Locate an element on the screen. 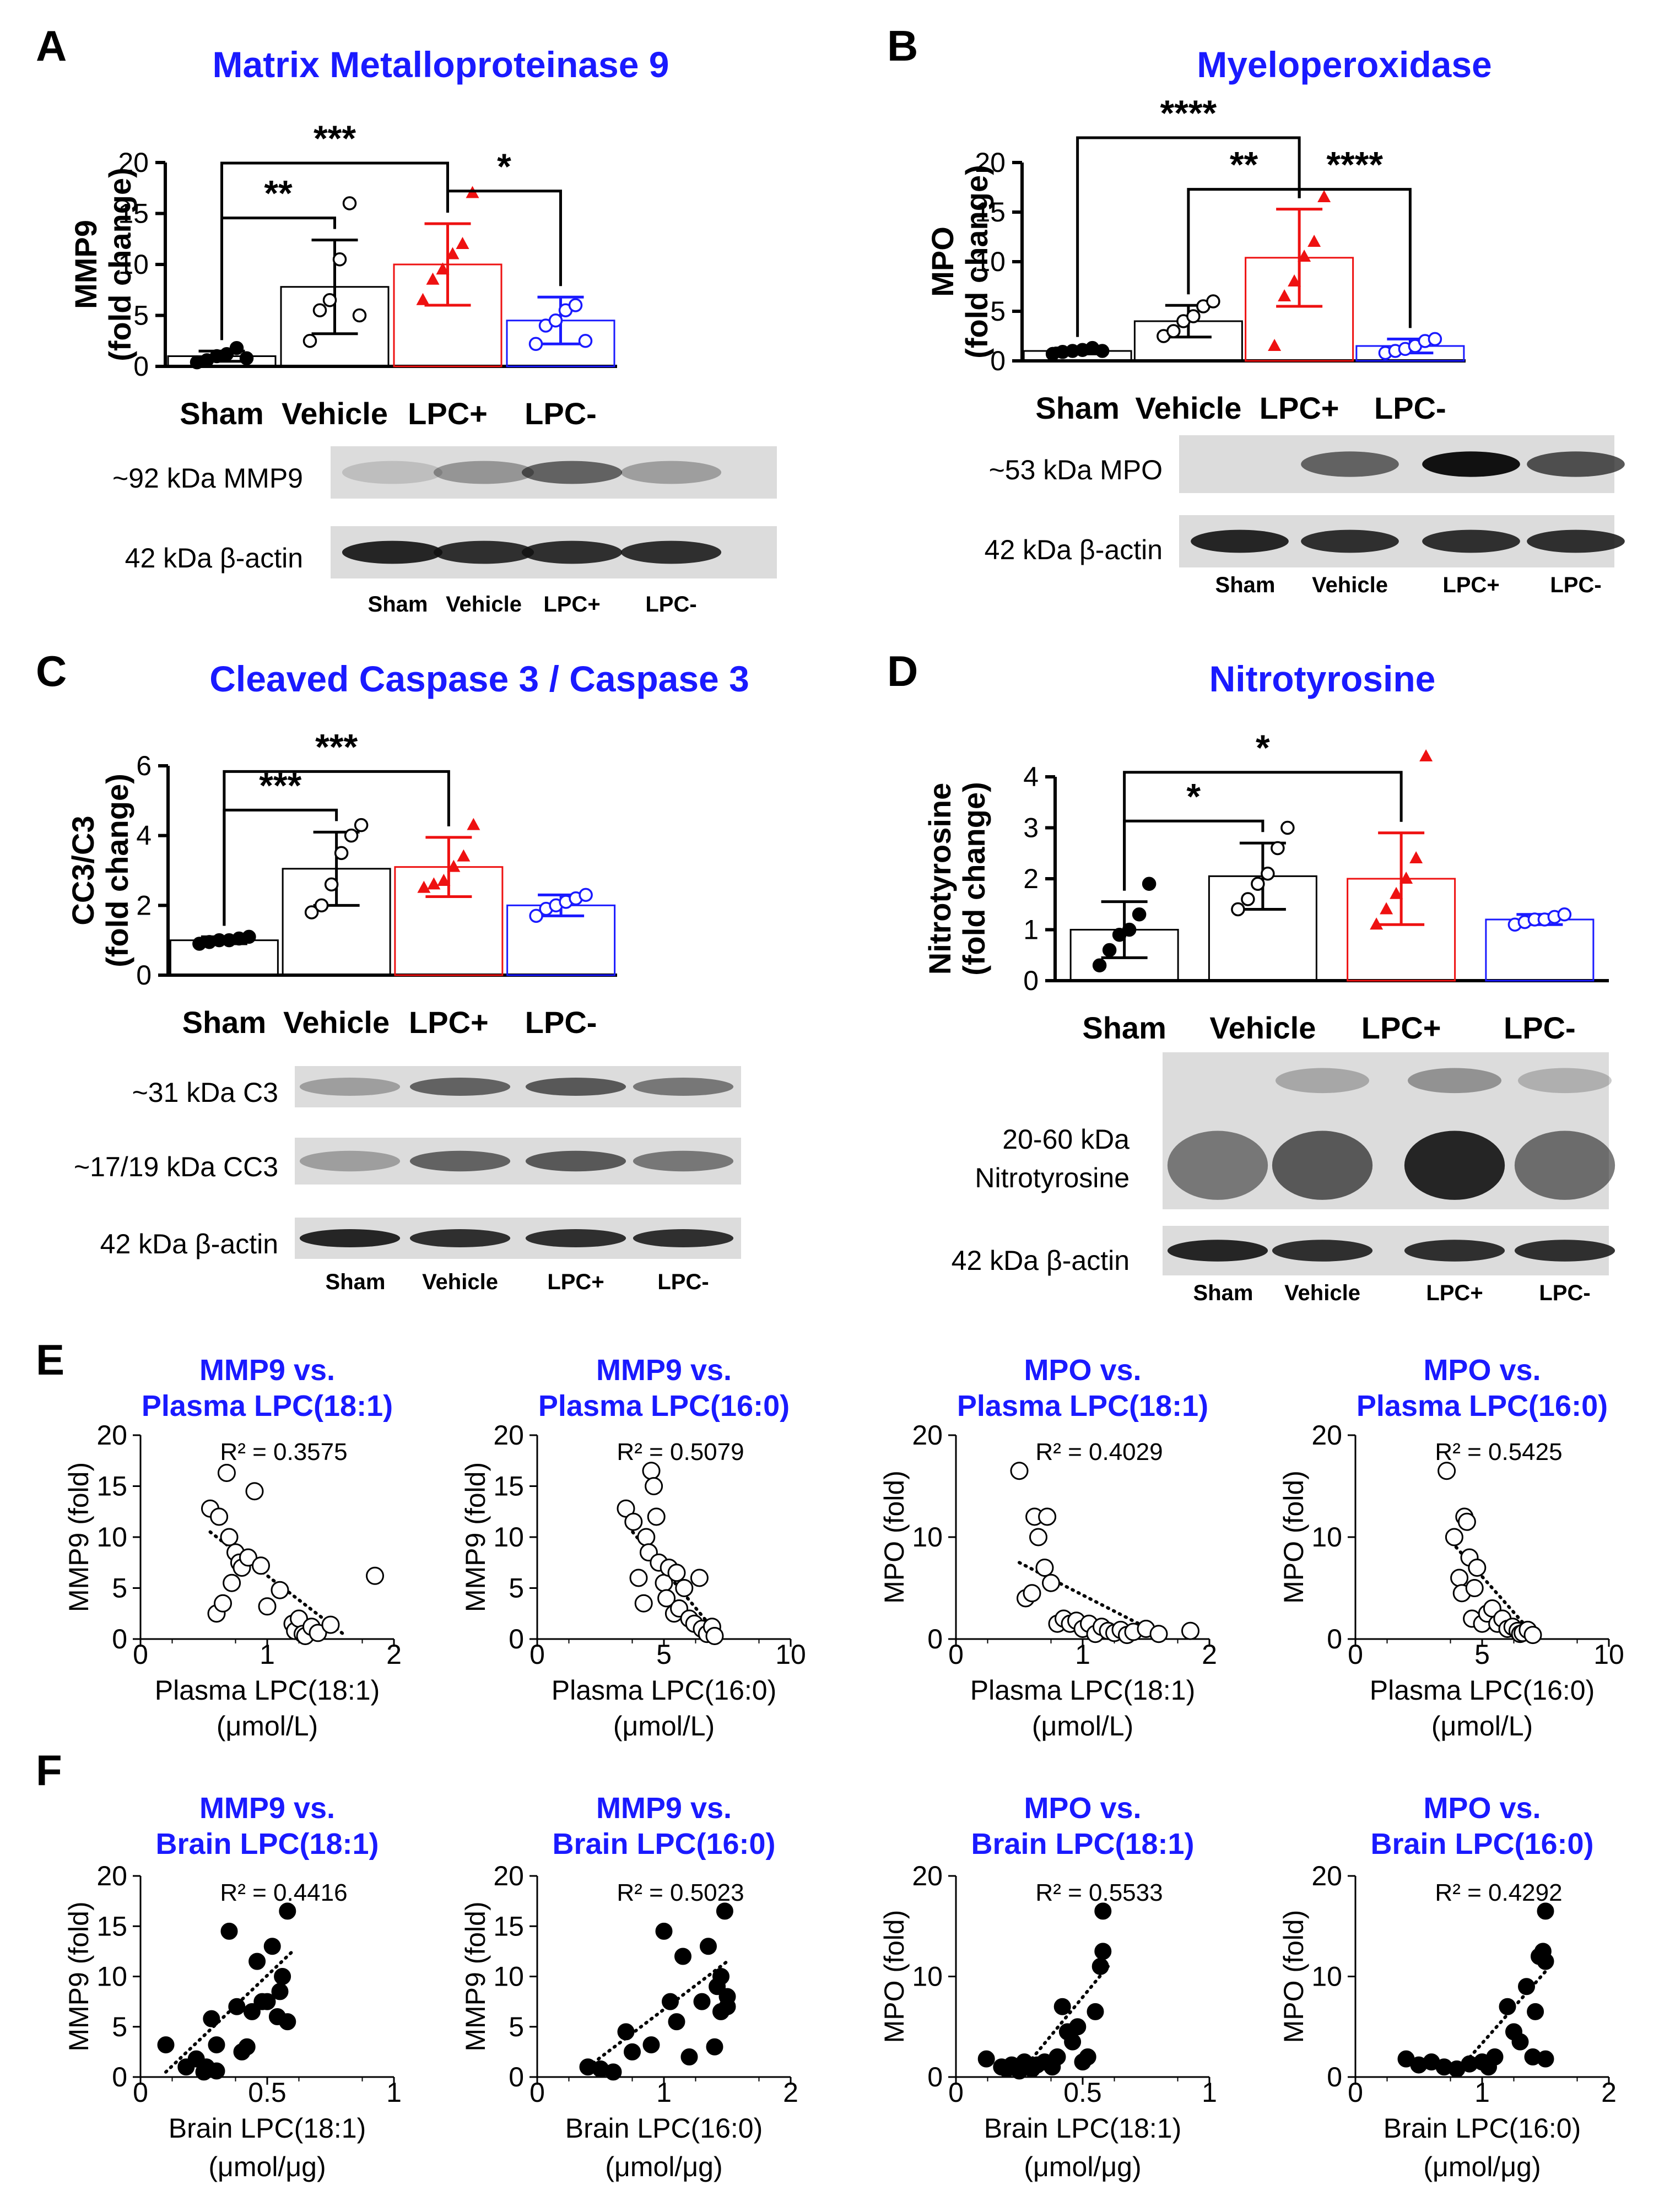 This screenshot has height=2212, width=1659. r-squared-label: R² = 0.5079 is located at coordinates (680, 1452).